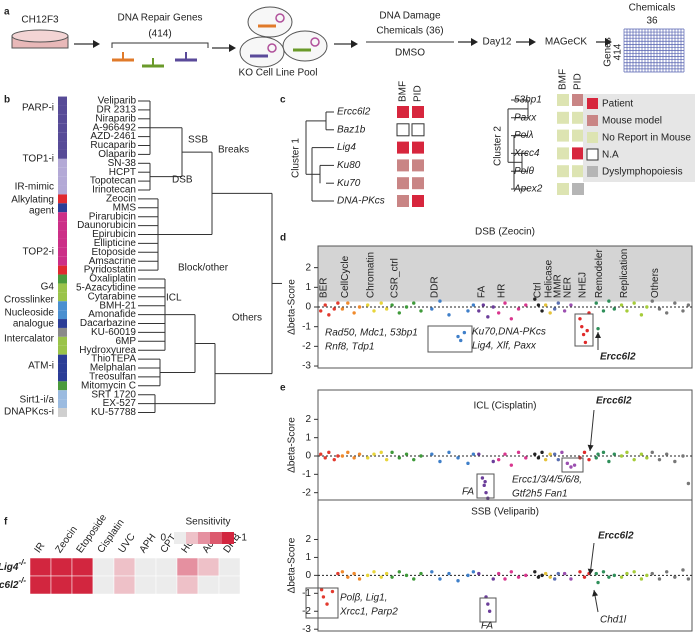 The height and width of the screenshot is (633, 696). Describe the element at coordinates (182, 180) in the screenshot. I see `cluster-label: DSB` at that location.